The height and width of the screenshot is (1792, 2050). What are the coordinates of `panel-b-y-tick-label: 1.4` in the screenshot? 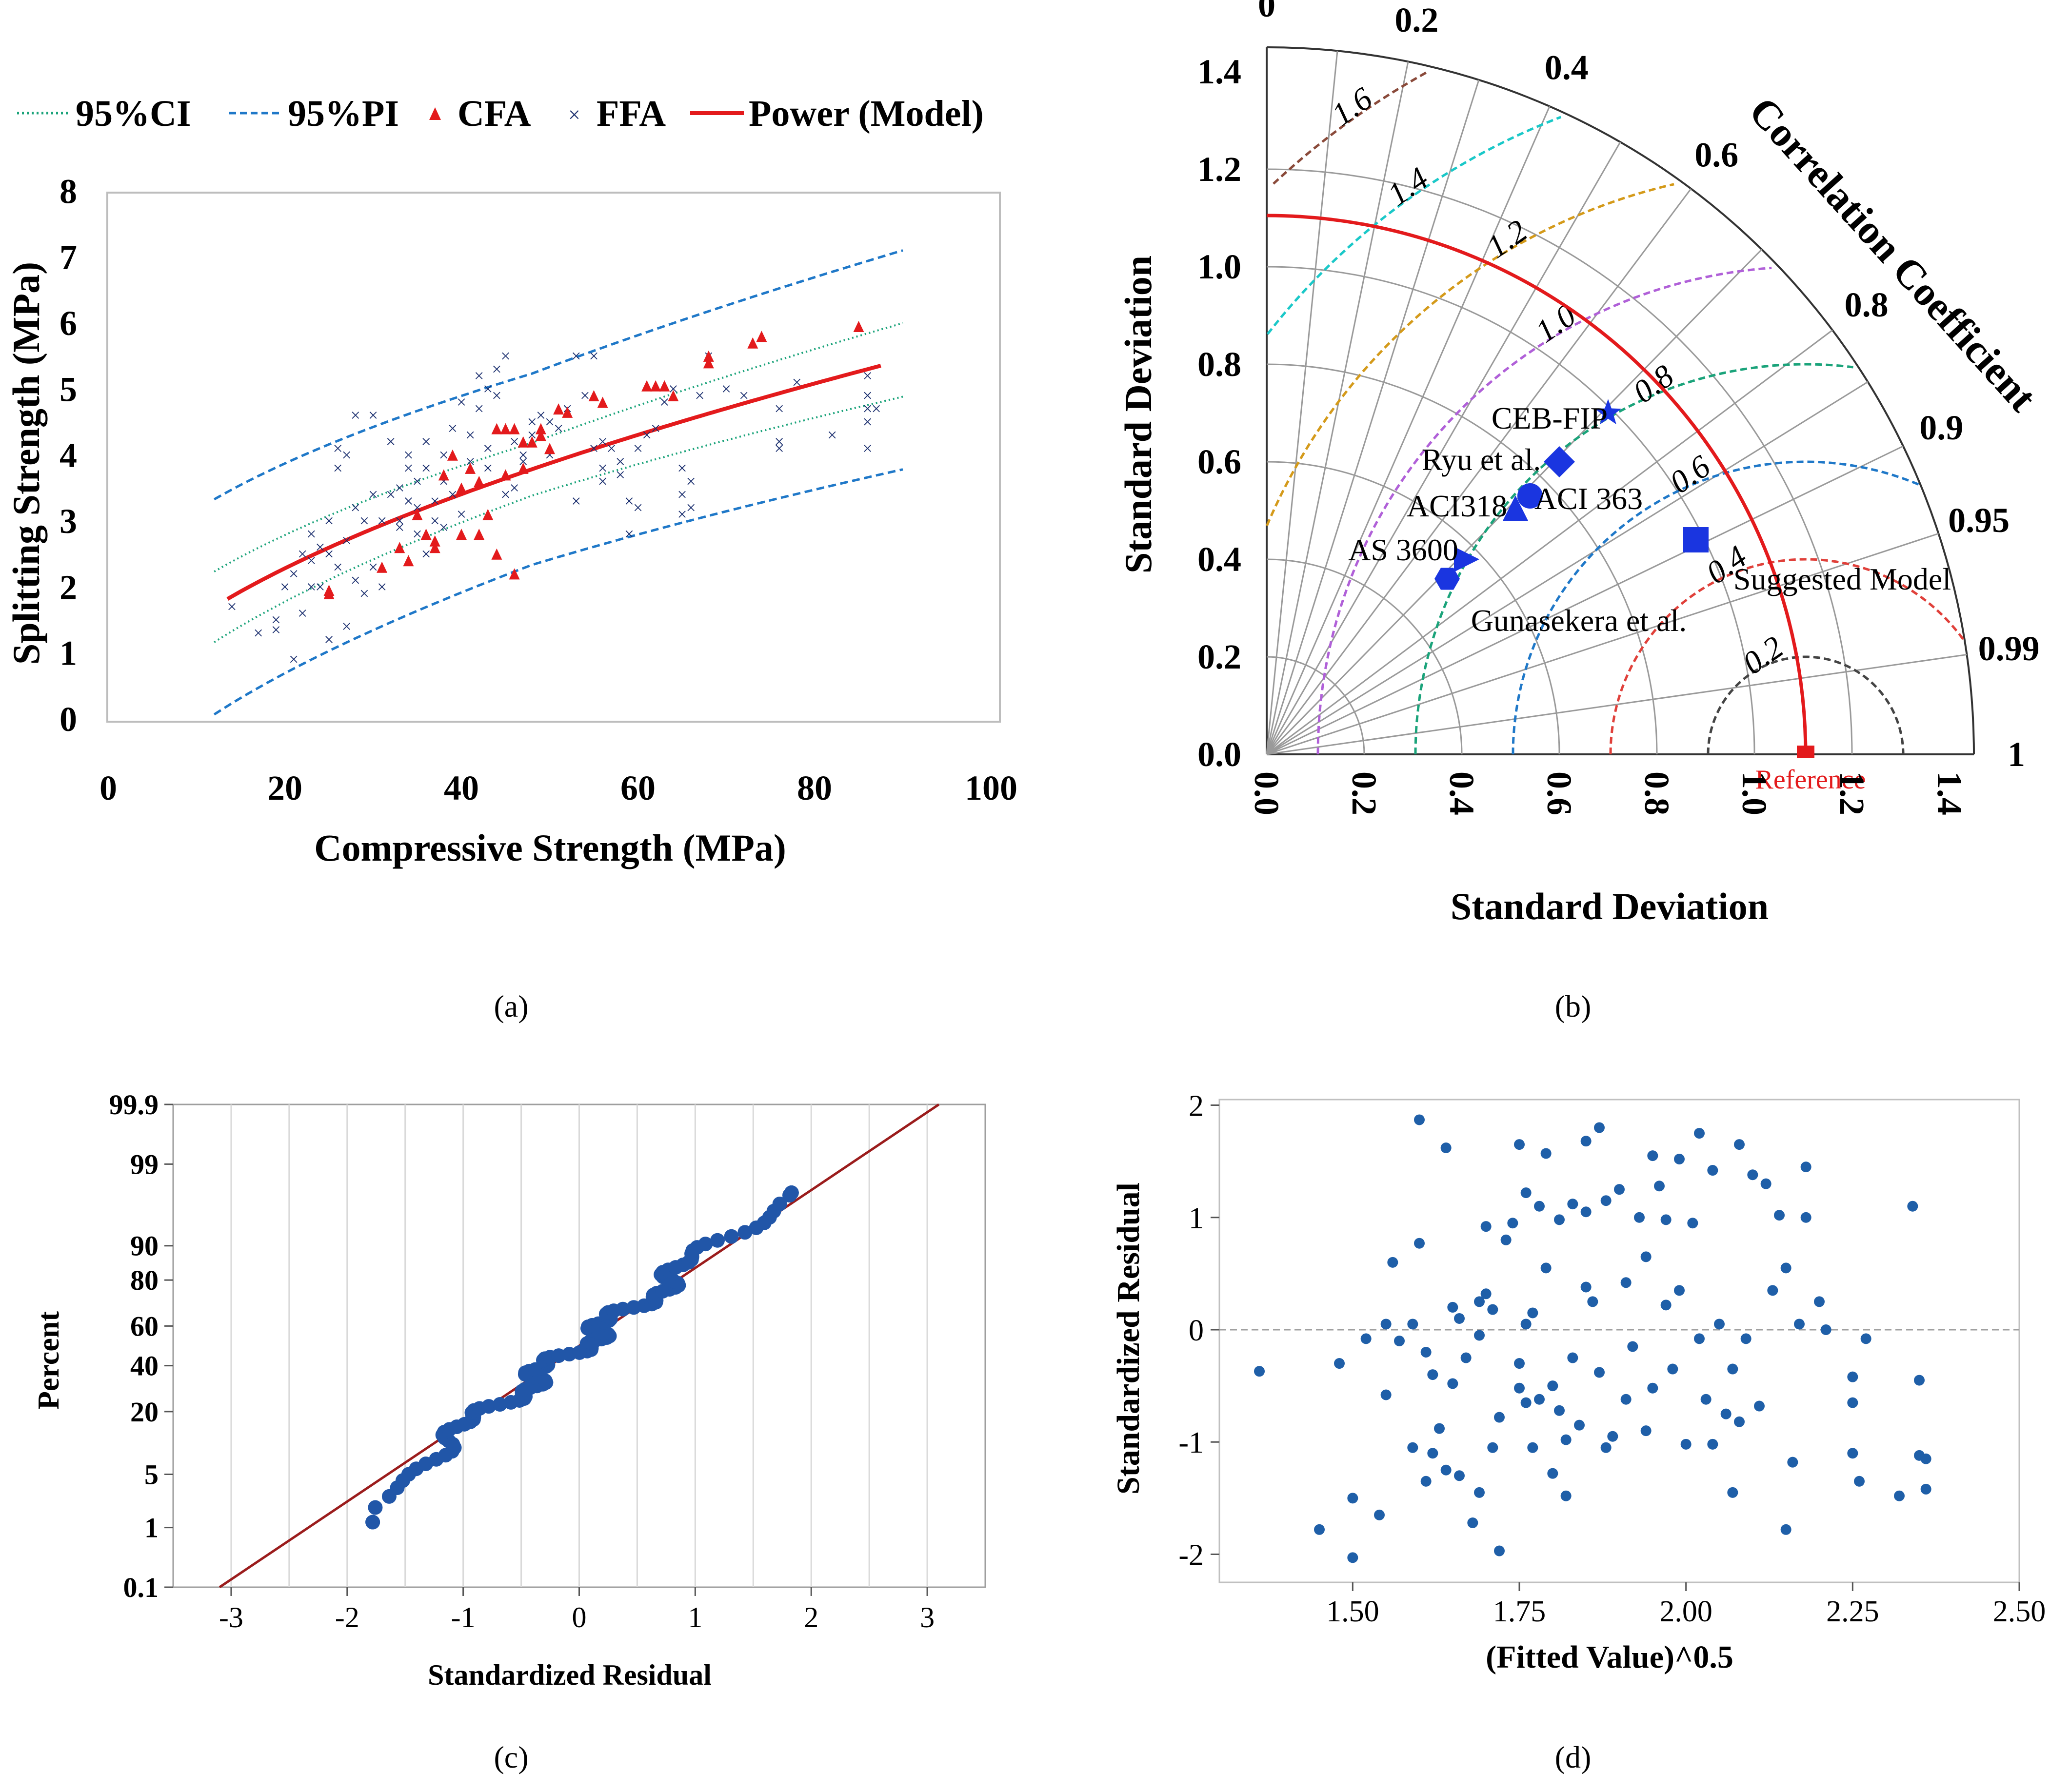 It's located at (1219, 71).